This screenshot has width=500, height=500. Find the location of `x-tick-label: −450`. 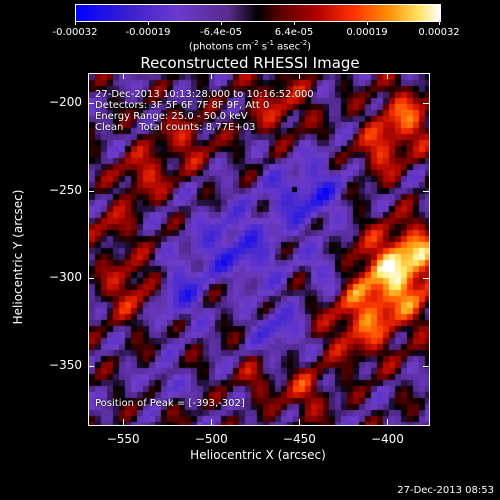

x-tick-label: −450 is located at coordinates (299, 439).